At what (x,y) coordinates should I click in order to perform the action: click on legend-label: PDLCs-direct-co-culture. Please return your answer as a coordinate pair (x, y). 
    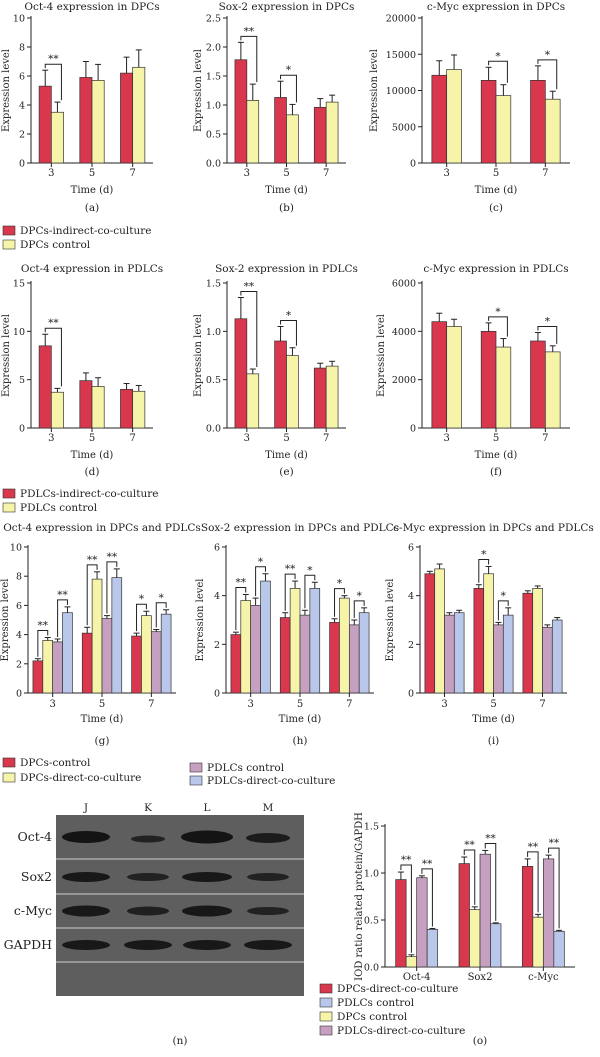
    Looking at the image, I should click on (401, 1031).